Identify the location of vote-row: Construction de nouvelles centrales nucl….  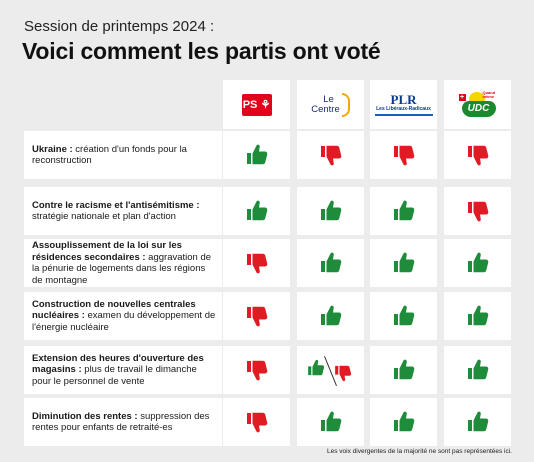
(268, 316).